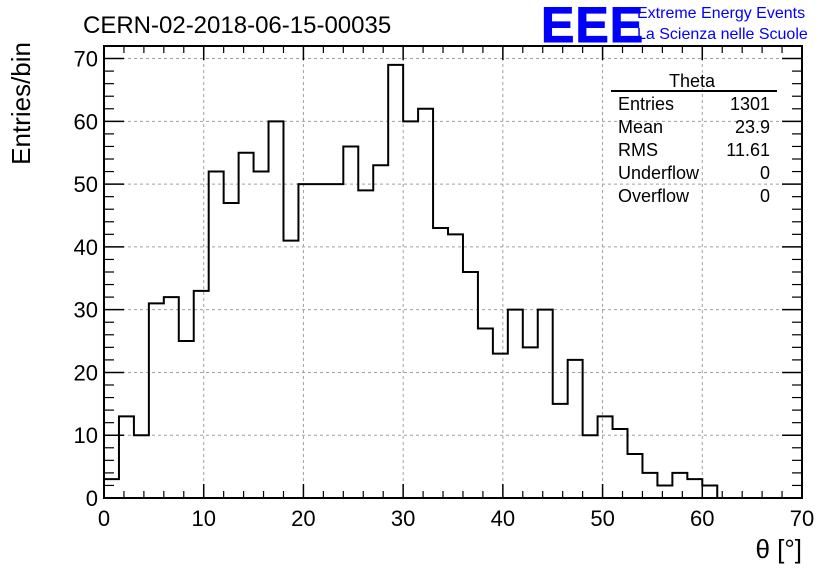  Describe the element at coordinates (721, 13) in the screenshot. I see `org-name-line1: Extreme Energy Events` at that location.